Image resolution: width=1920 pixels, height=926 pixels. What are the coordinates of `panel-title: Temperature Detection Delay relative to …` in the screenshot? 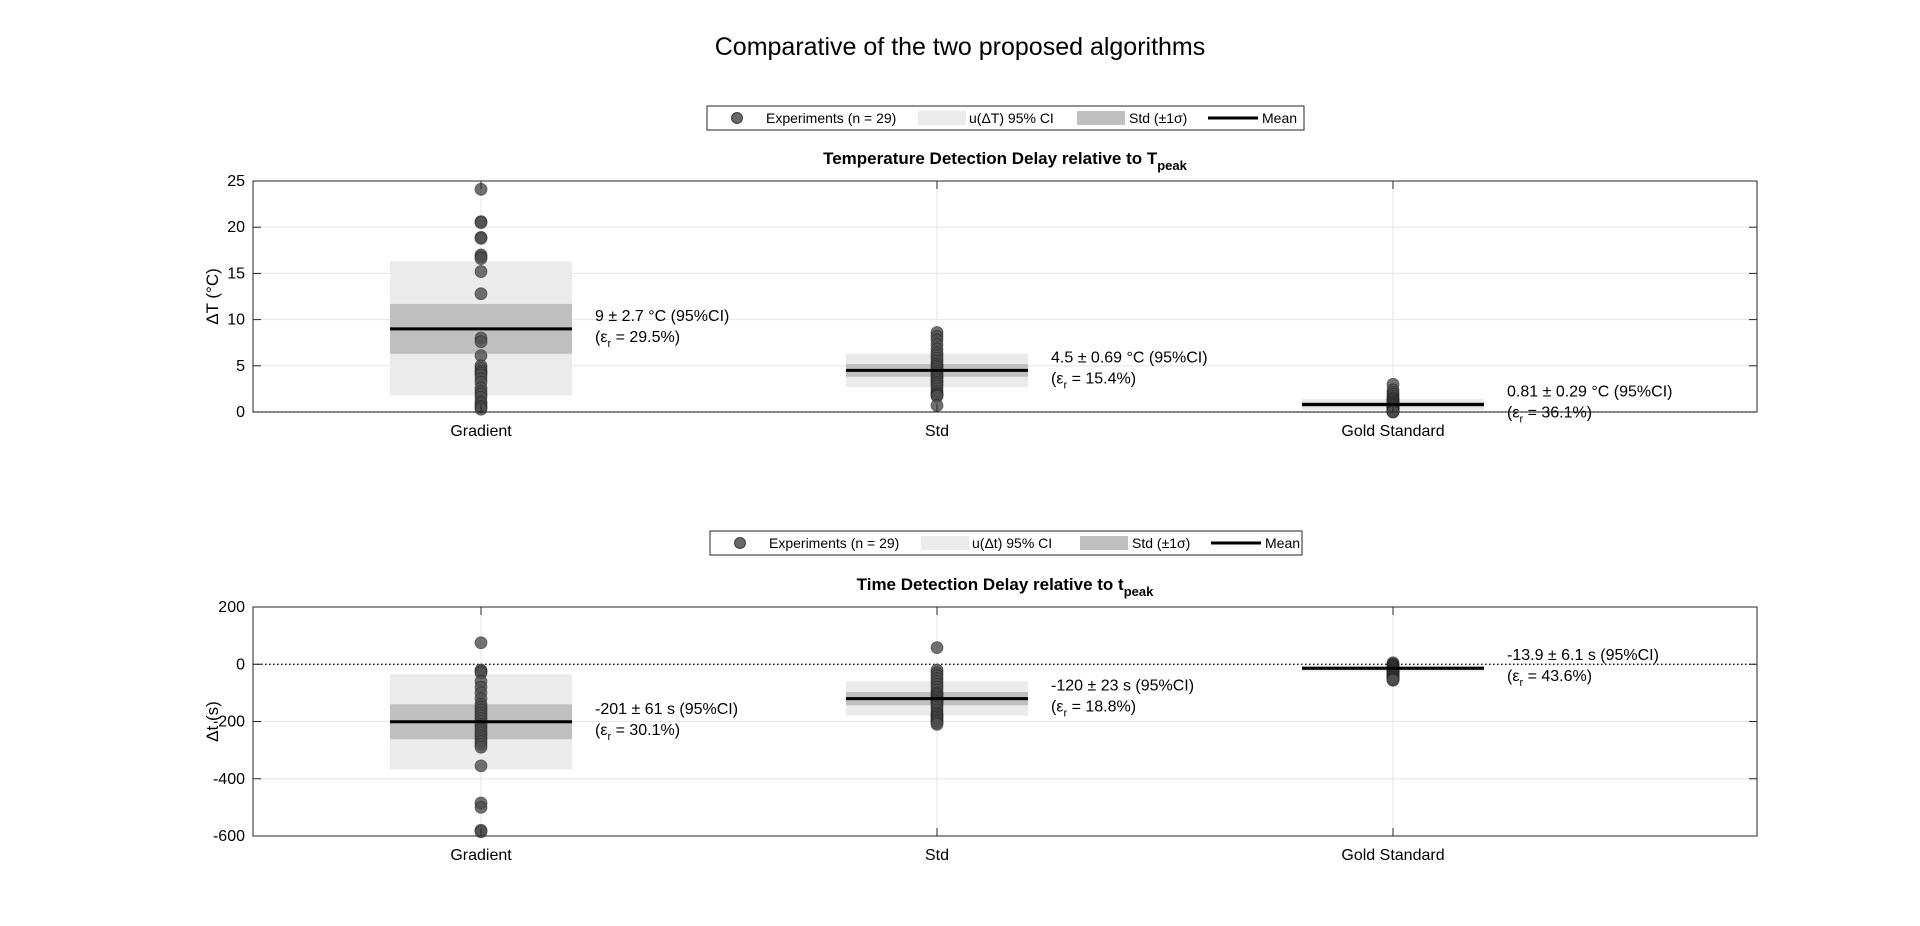 It's located at (1005, 161).